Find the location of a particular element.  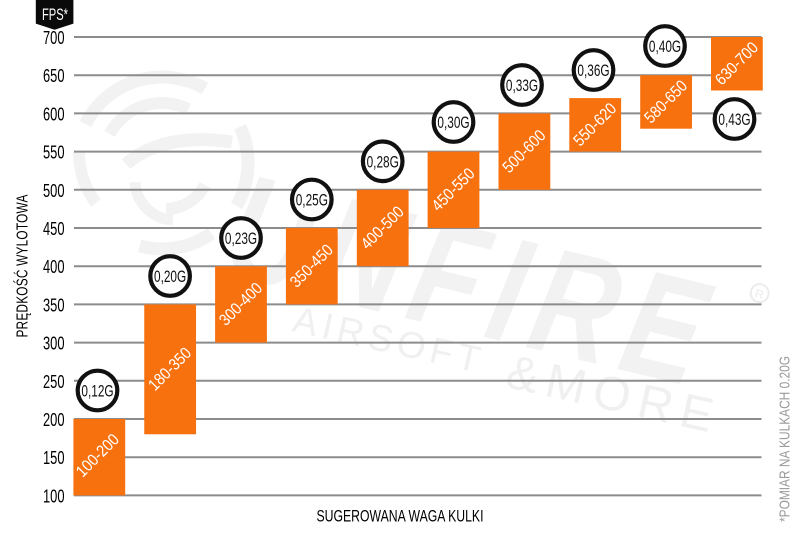

svg-text: 0,43G is located at coordinates (734, 120).